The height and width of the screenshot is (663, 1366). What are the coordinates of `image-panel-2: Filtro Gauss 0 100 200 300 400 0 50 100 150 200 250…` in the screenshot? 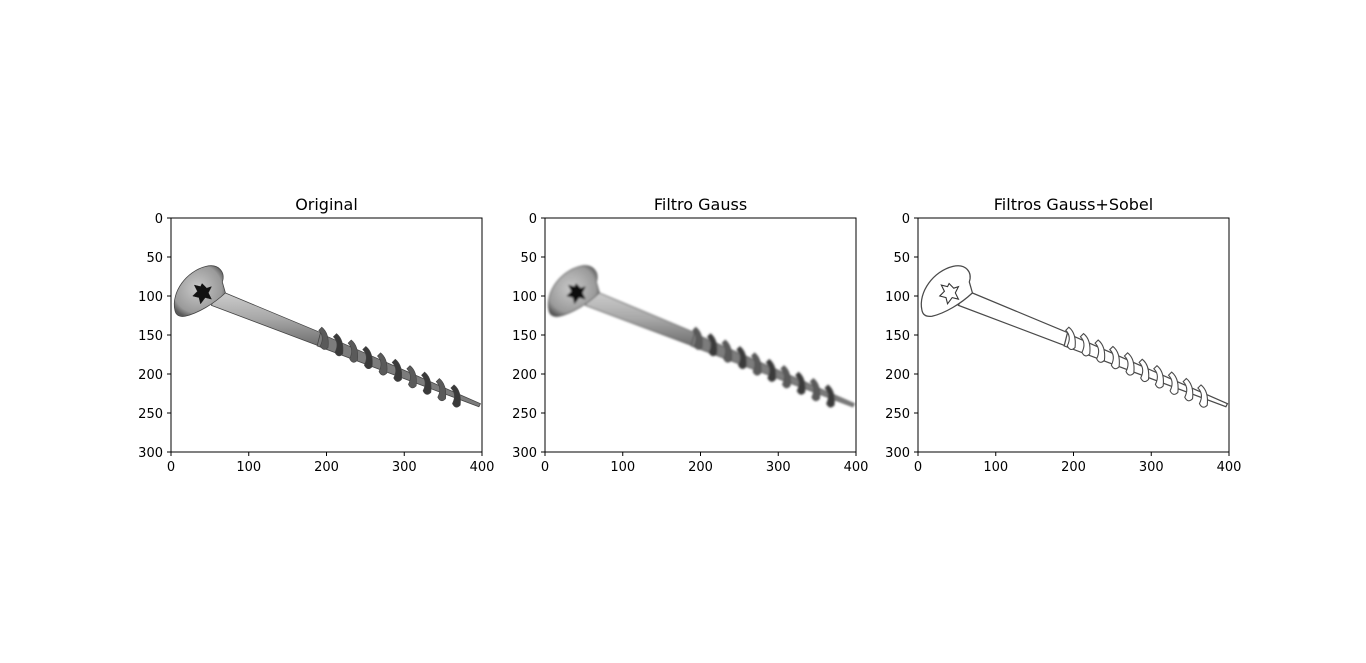 It's located at (690, 335).